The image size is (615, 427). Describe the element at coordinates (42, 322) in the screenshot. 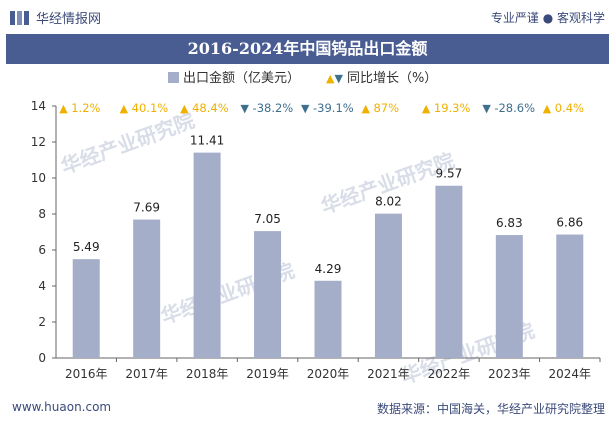

I see `y-tick-label: 2` at that location.